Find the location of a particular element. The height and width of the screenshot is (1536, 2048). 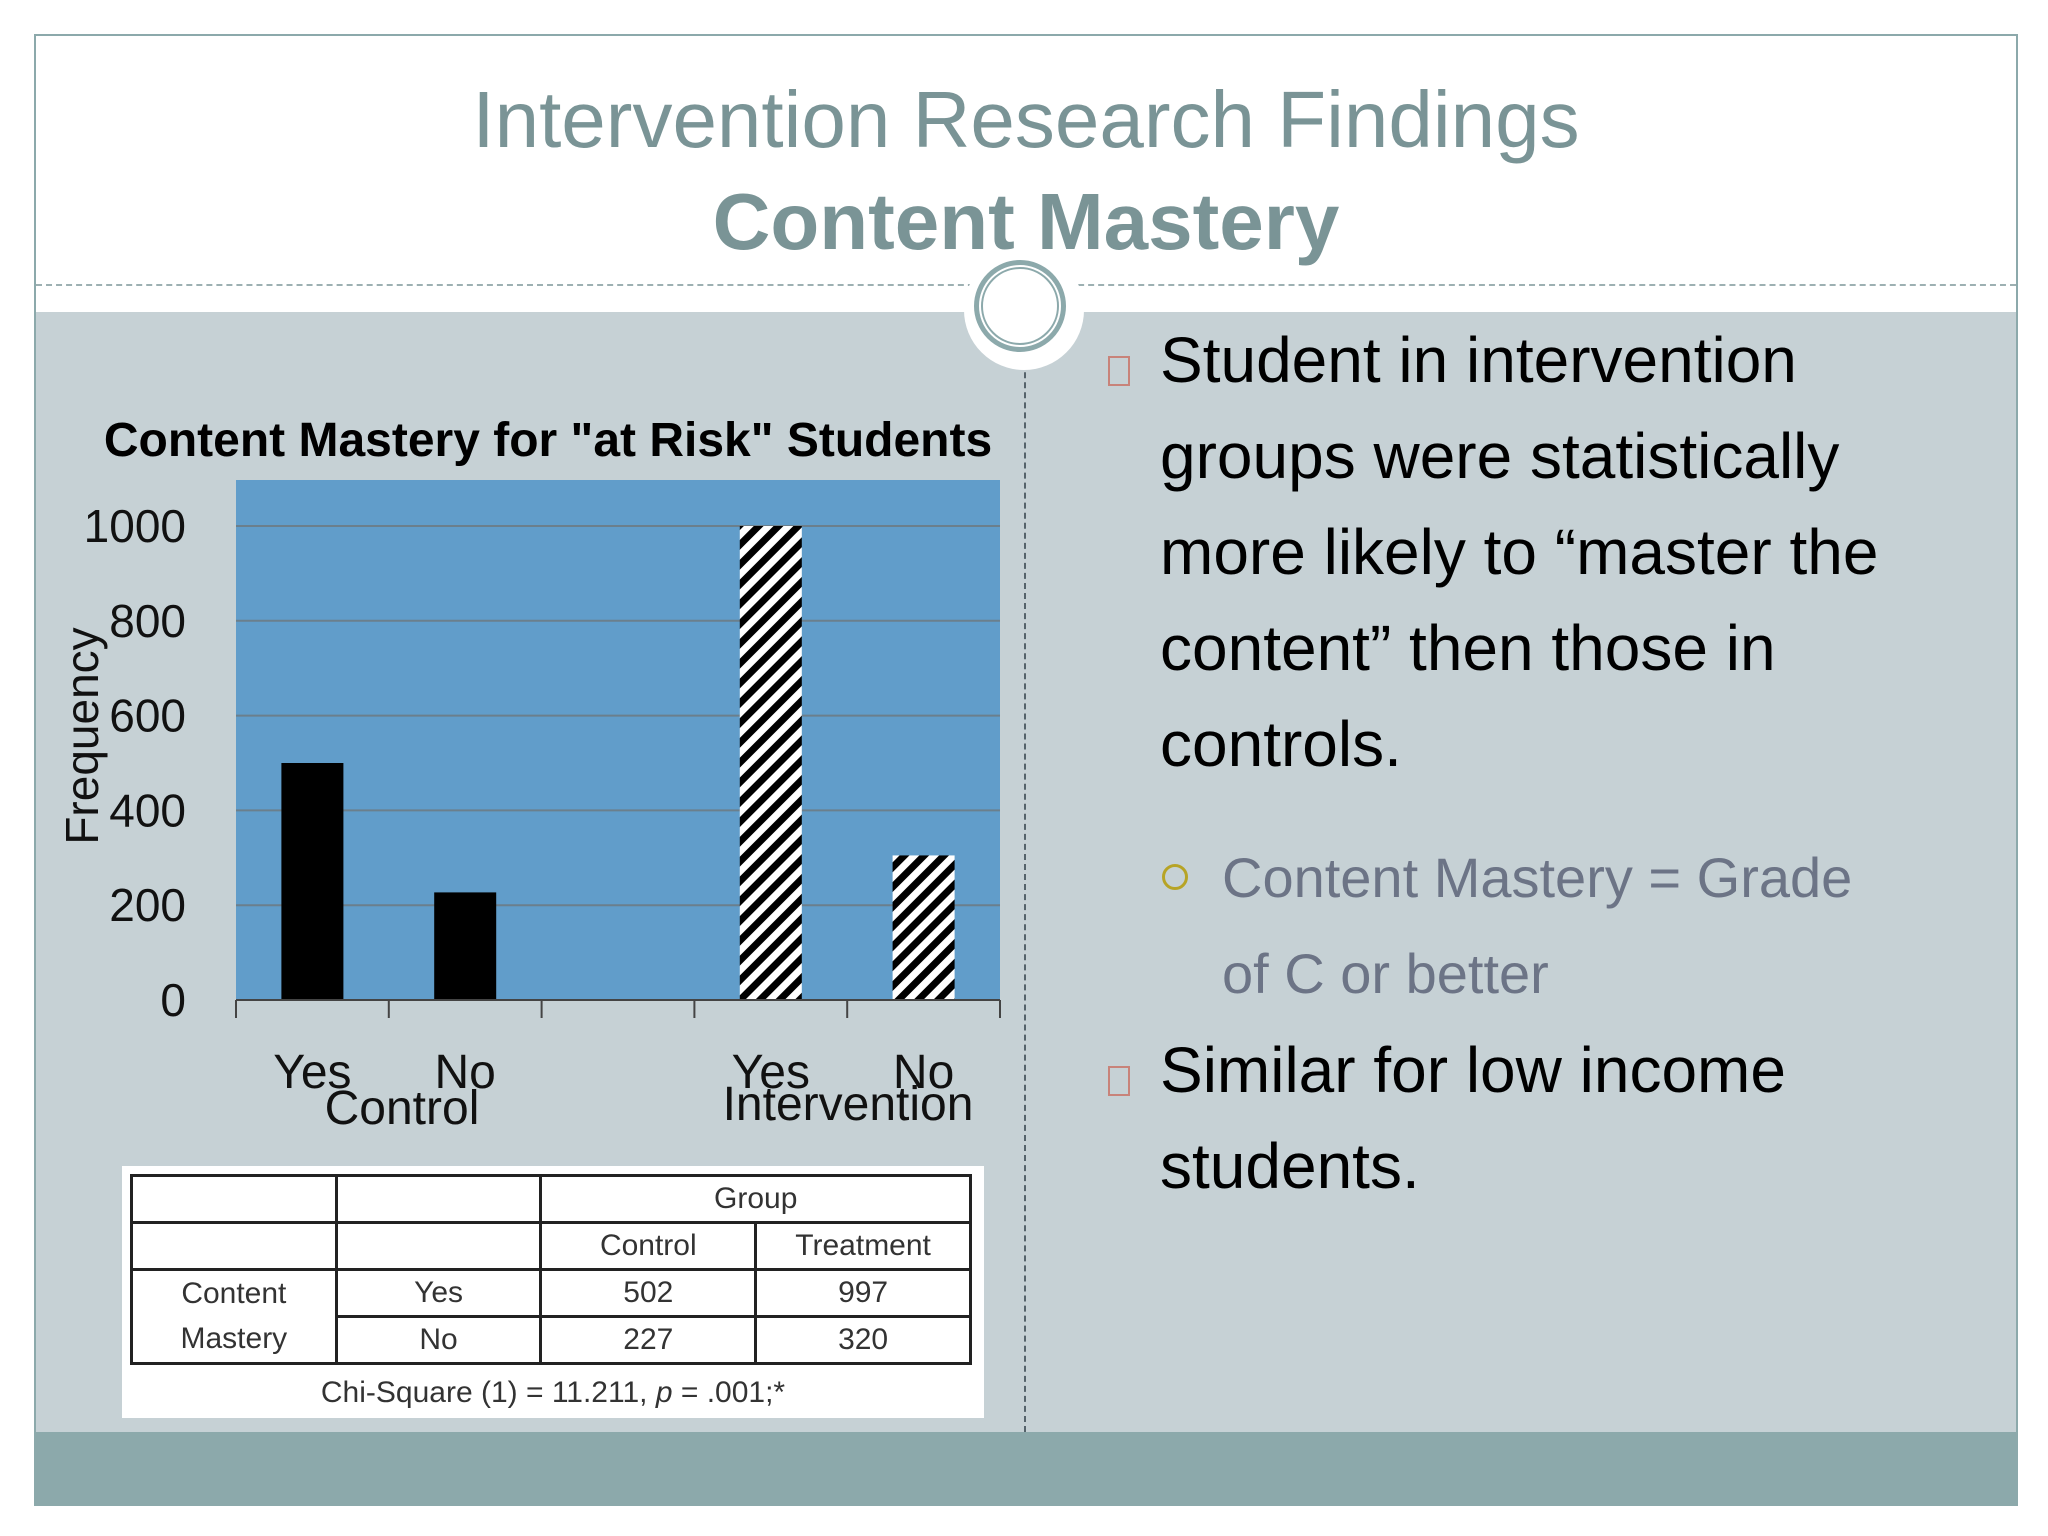

bullet-2-line: Similar for low income is located at coordinates (1473, 1070).